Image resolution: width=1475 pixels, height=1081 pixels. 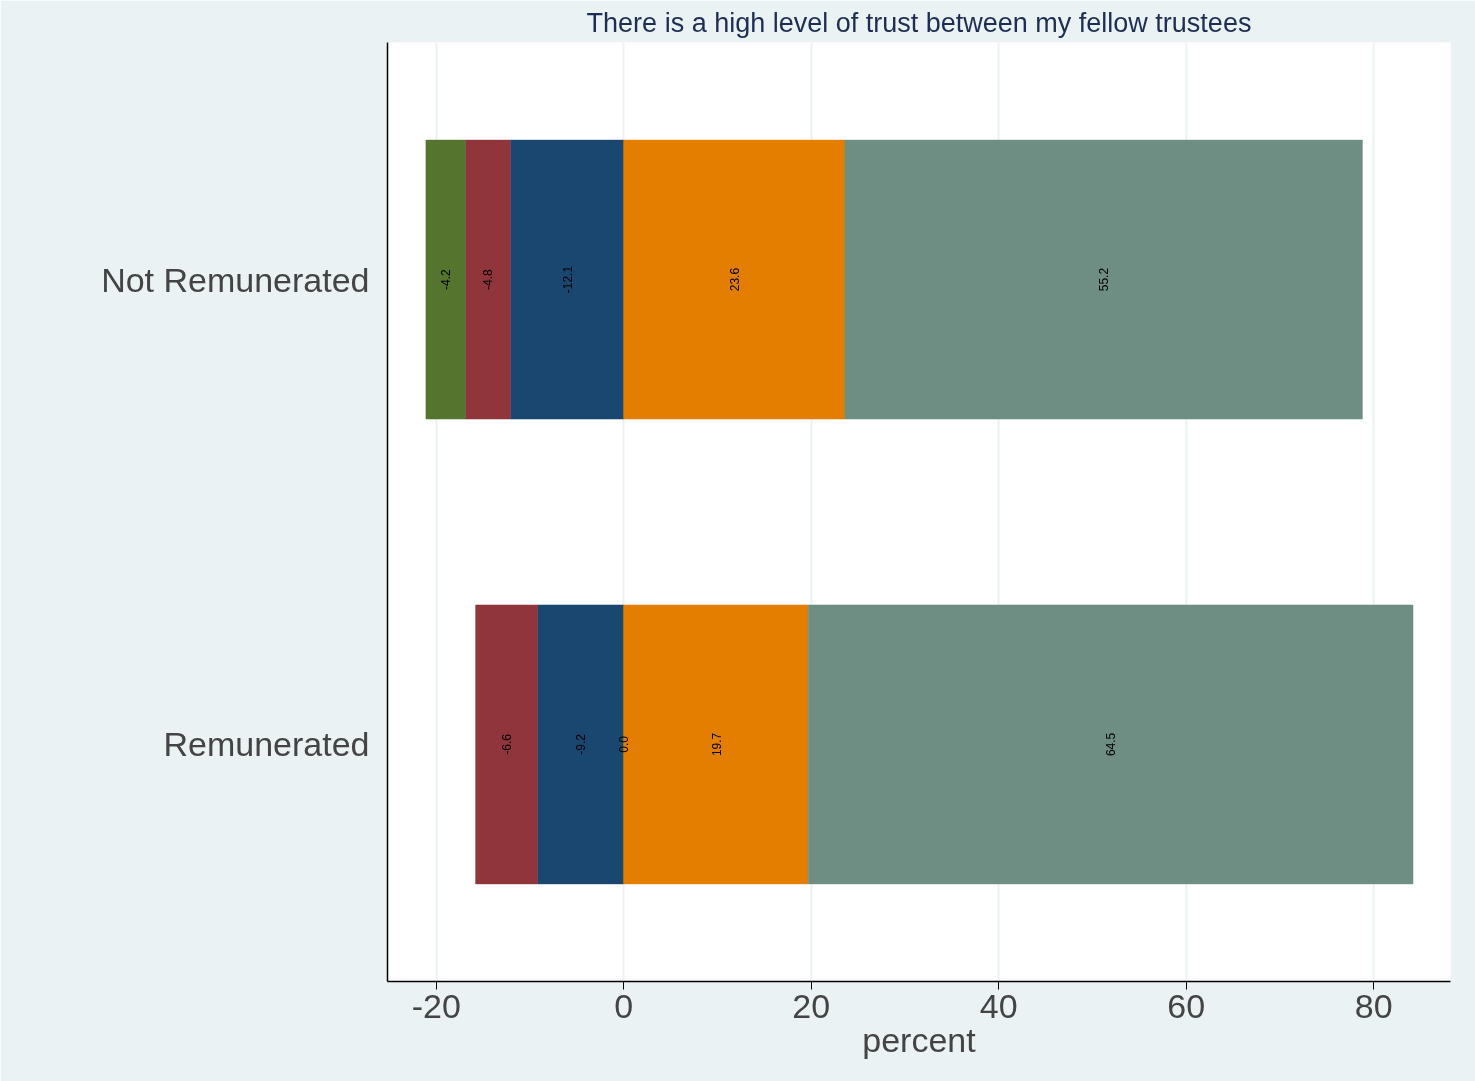 What do you see at coordinates (235, 279) in the screenshot?
I see `y-tick-label: Not Remunerated` at bounding box center [235, 279].